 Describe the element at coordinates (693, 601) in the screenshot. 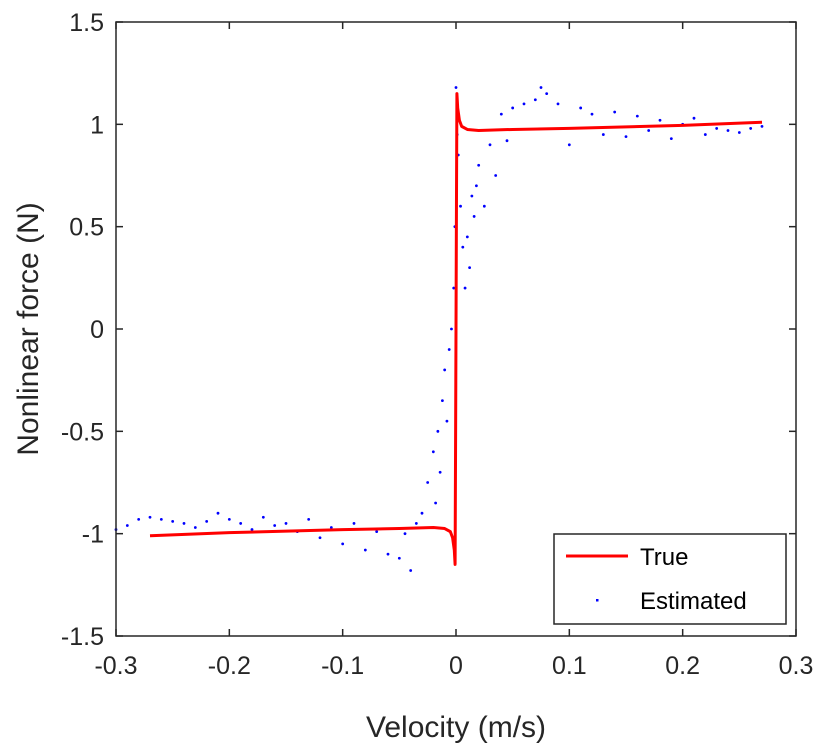

I see `legend-estimated-label: Estimated` at that location.